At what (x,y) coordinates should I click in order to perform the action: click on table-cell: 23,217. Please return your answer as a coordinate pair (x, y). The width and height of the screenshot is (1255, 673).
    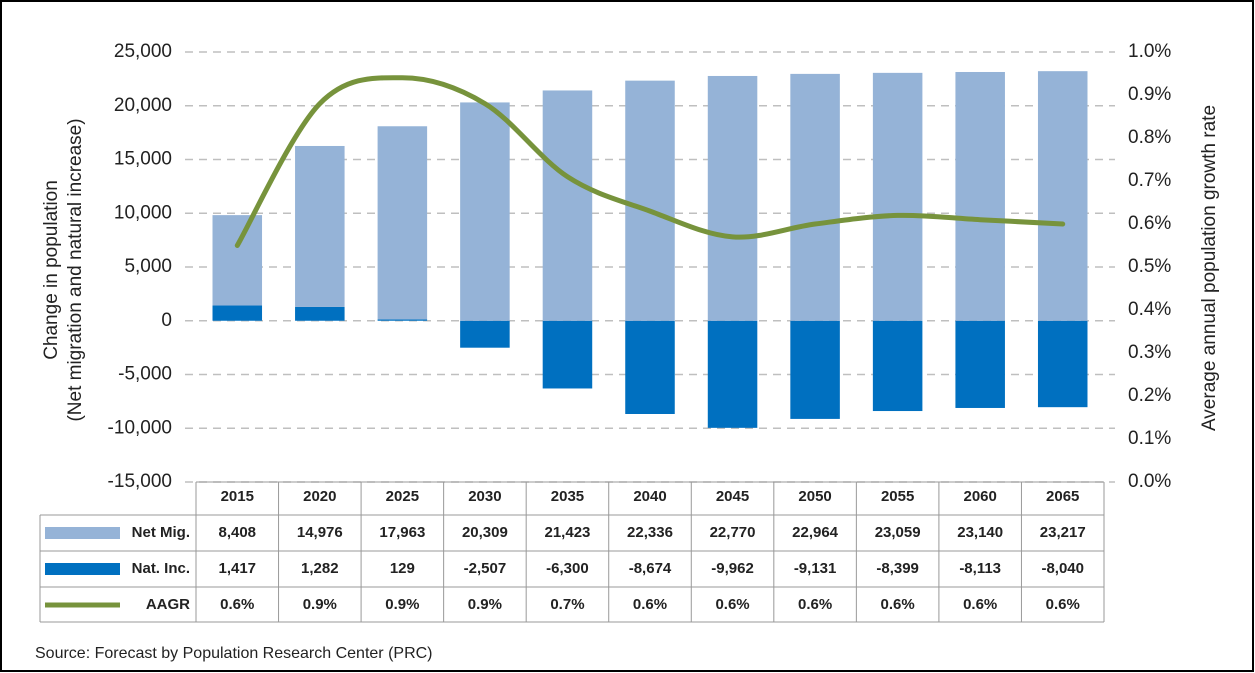
    Looking at the image, I should click on (1063, 532).